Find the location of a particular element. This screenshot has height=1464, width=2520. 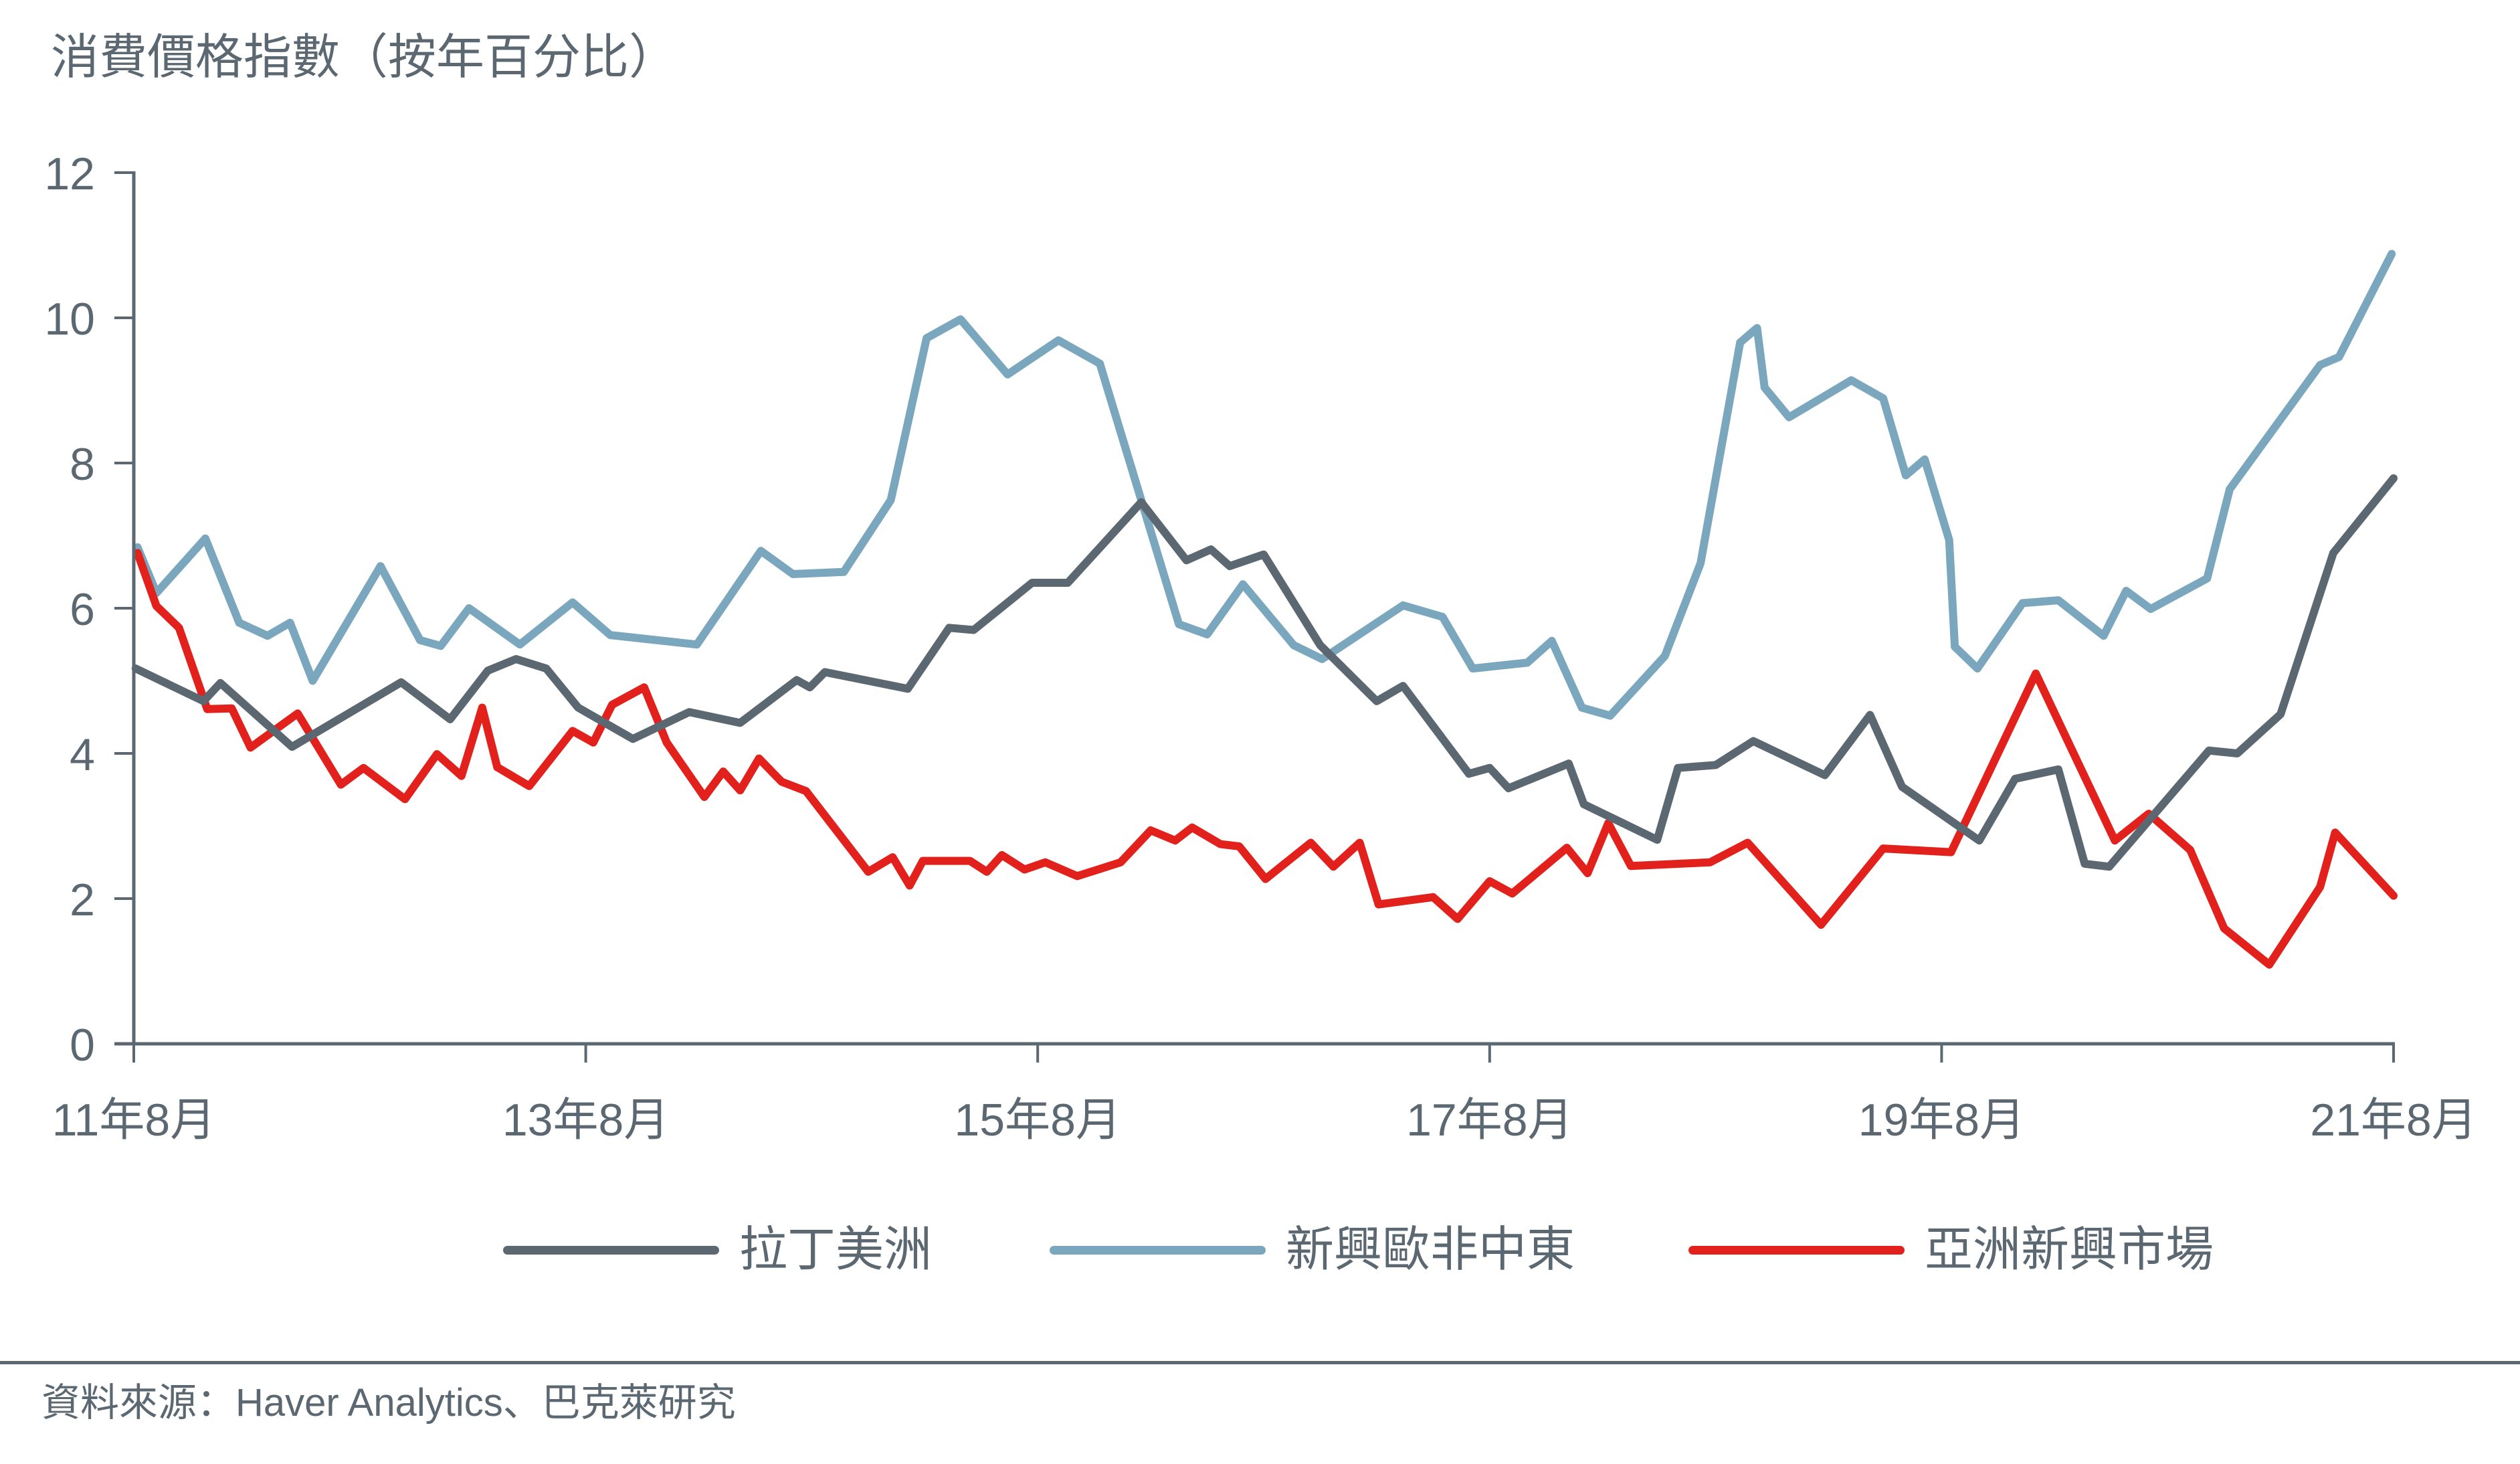

y-tick-label: 12 is located at coordinates (69, 174).